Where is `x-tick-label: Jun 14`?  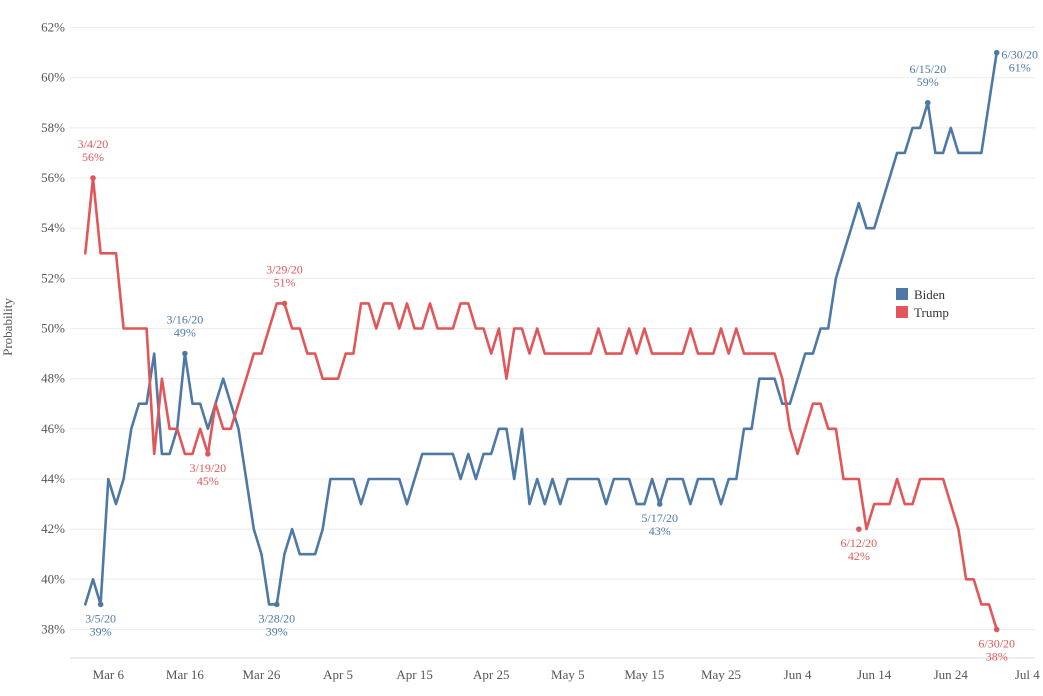
x-tick-label: Jun 14 is located at coordinates (874, 674).